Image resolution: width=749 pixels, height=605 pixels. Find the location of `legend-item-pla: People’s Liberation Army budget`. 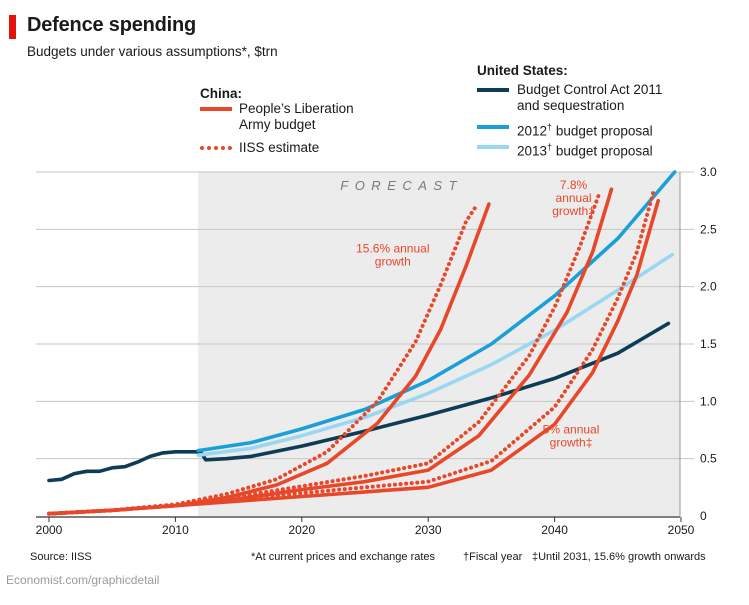

legend-item-pla: People’s Liberation Army budget is located at coordinates (296, 117).